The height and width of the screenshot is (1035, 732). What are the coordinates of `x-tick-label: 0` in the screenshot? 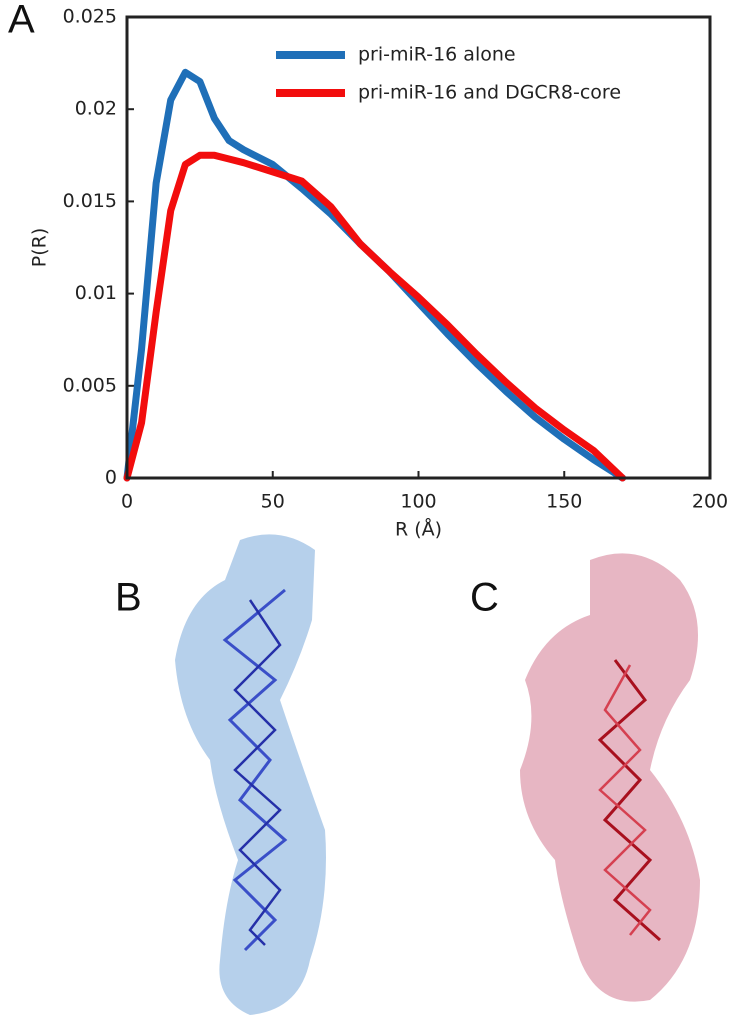 It's located at (127, 502).